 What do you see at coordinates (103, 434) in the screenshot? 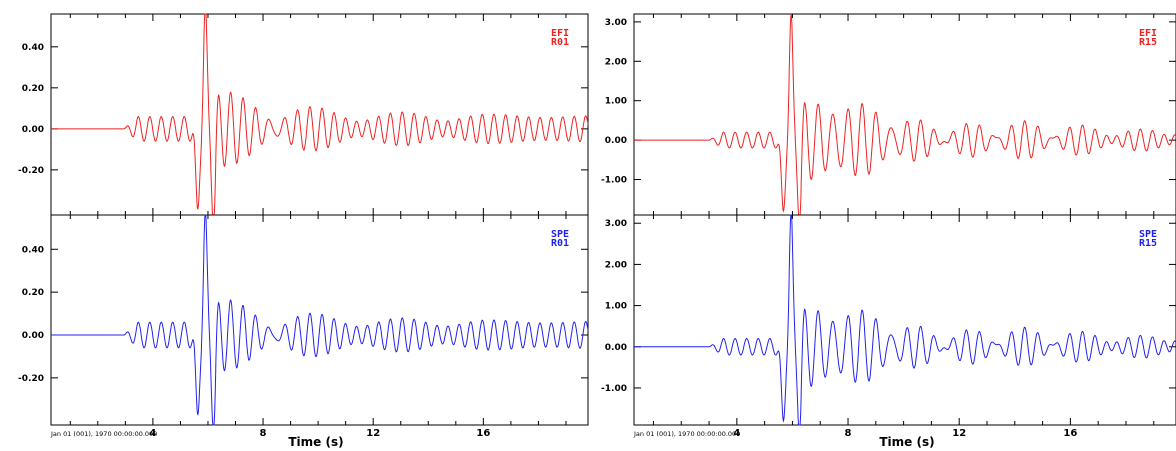
I see `date-stamp-left: Jan 01 (001), 1970 00:00:00.000` at bounding box center [103, 434].